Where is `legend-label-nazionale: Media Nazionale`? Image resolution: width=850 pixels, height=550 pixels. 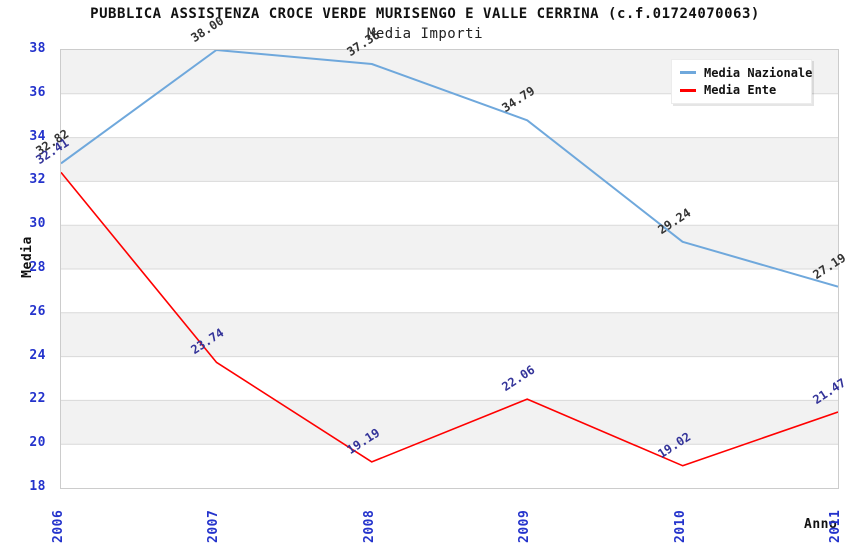
legend-label-nazionale: Media Nazionale is located at coordinates (758, 72).